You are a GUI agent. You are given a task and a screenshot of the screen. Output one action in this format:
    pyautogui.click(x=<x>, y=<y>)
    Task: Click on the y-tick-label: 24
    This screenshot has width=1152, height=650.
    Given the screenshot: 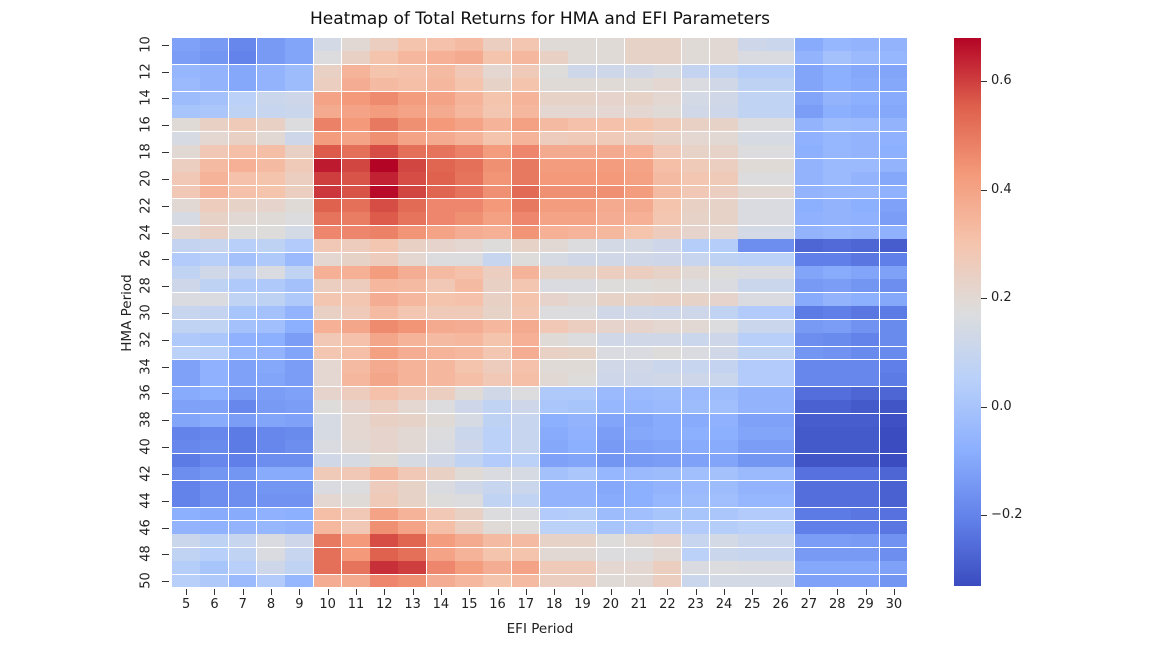 What is the action you would take?
    pyautogui.click(x=146, y=232)
    